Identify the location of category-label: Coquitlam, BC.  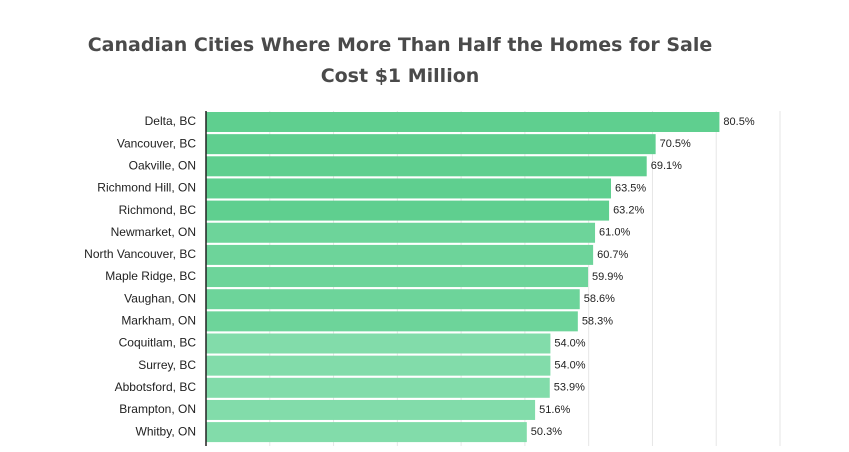
(158, 343).